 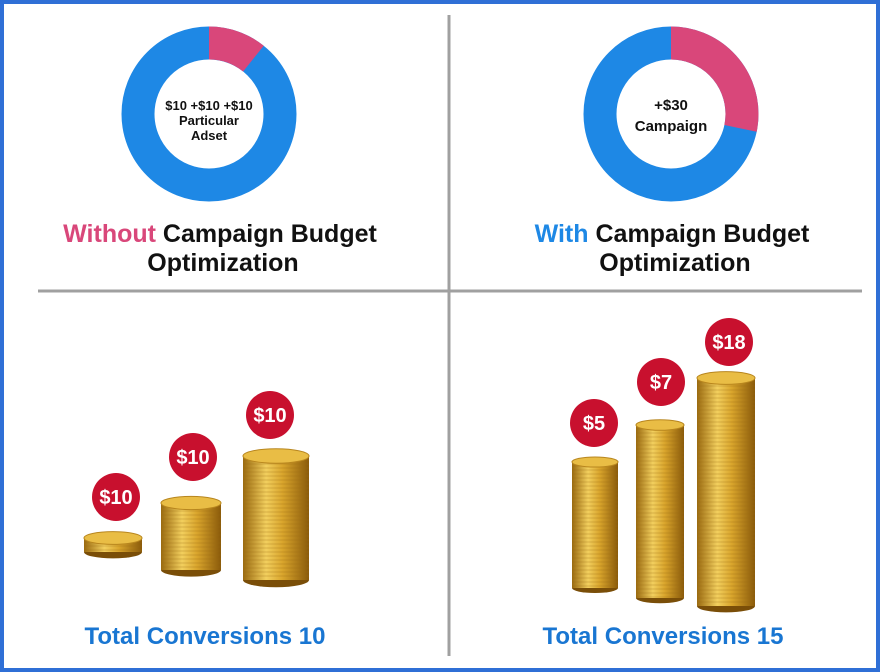 I want to click on highlight: With, so click(x=562, y=234).